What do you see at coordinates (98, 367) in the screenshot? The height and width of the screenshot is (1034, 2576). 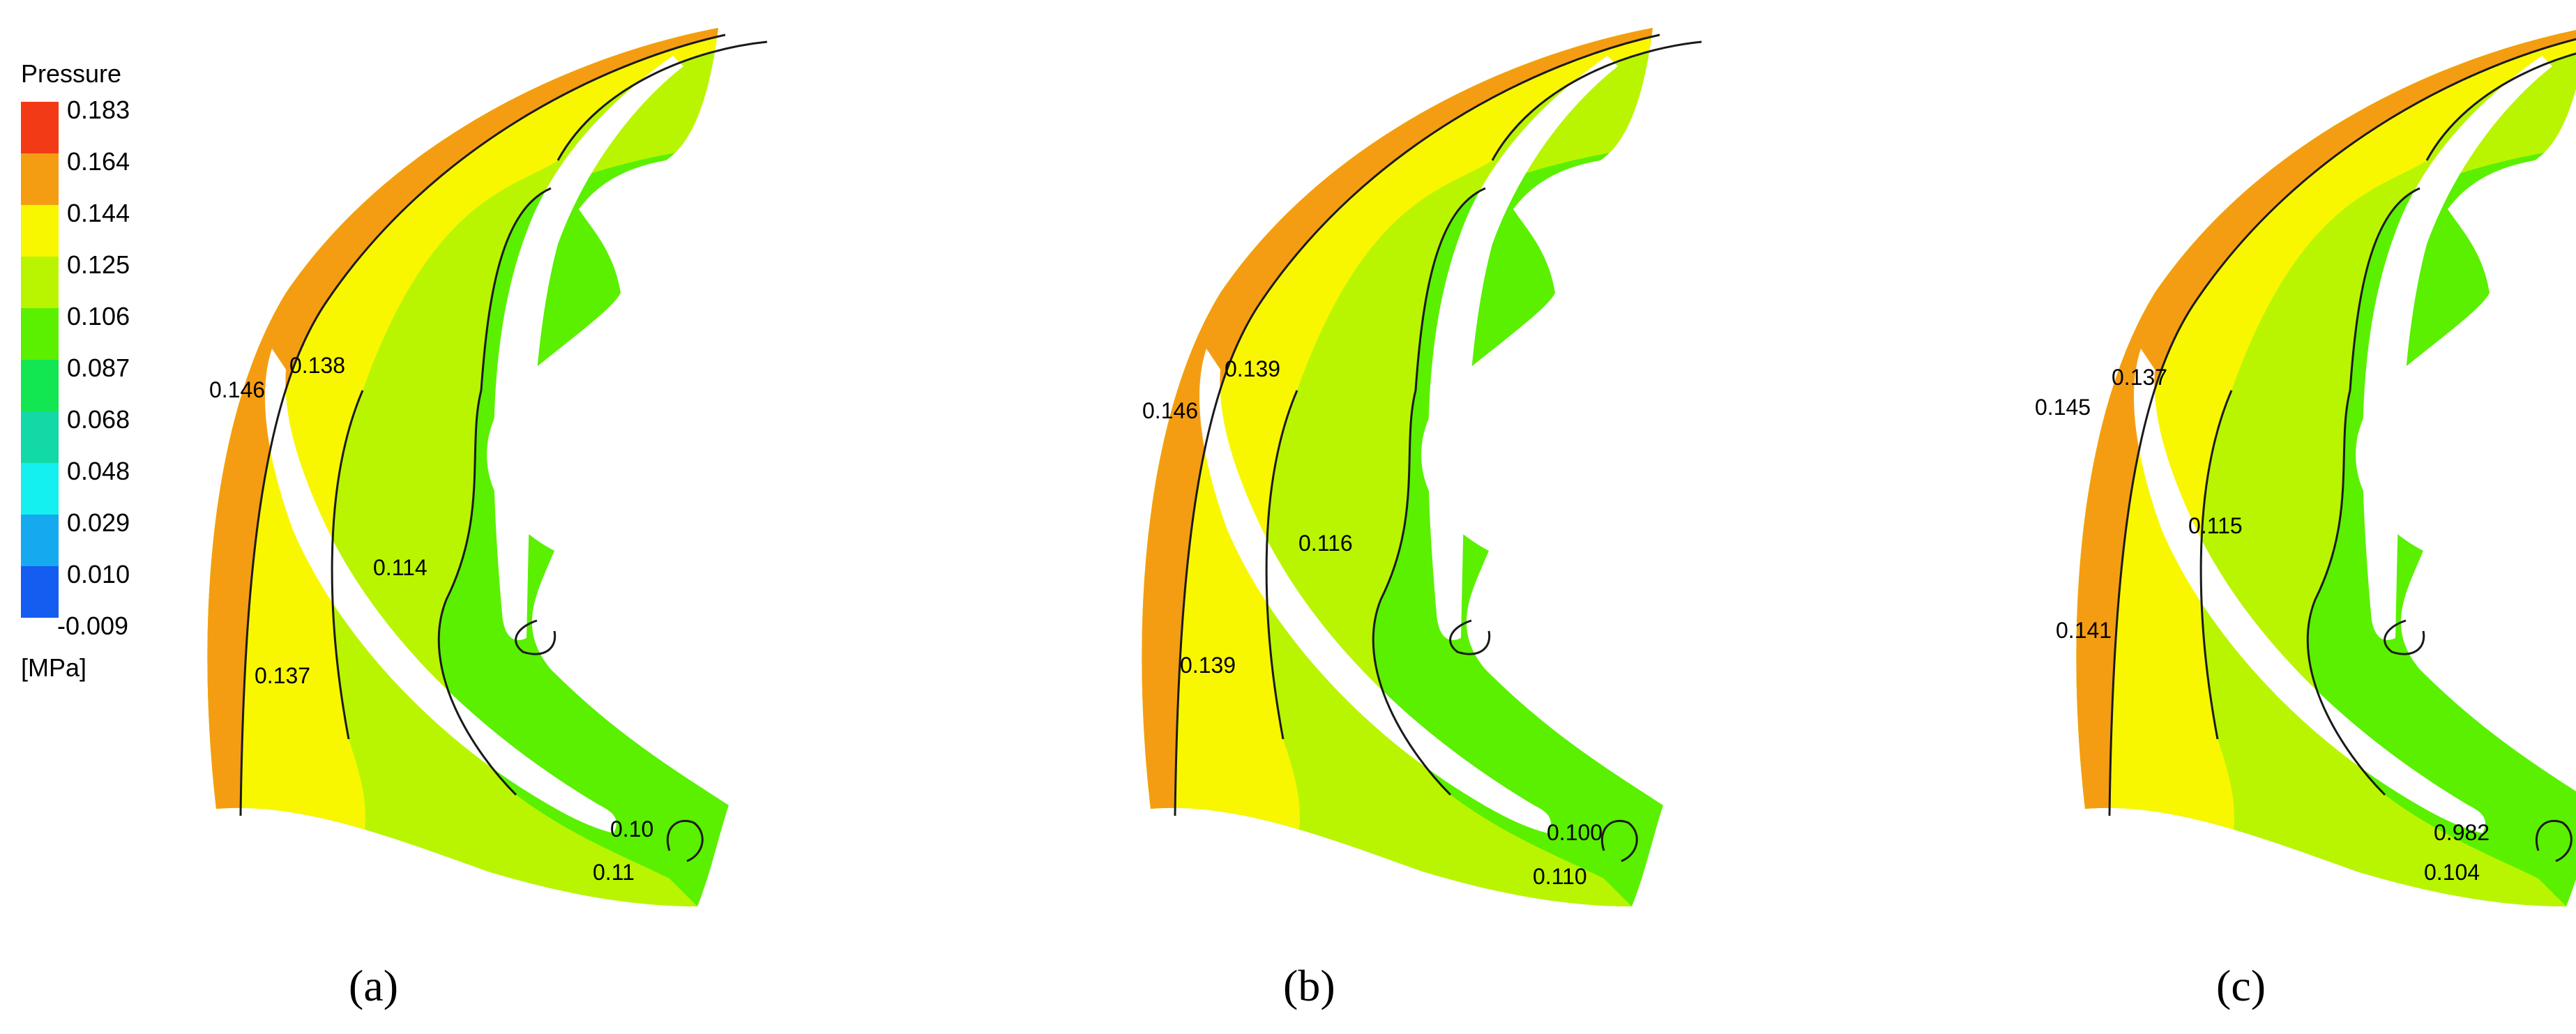 I see `legend-tick: 0.087` at bounding box center [98, 367].